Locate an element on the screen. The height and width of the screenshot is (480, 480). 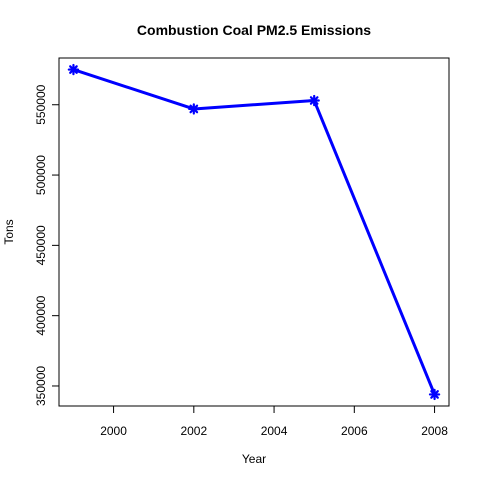
x-tick-label: 2002 is located at coordinates (193, 431).